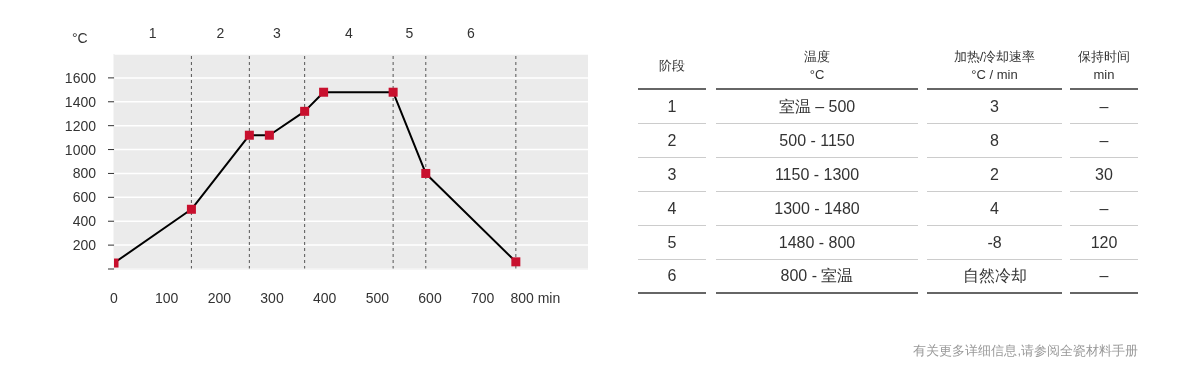 Image resolution: width=1200 pixels, height=383 pixels. What do you see at coordinates (817, 175) in the screenshot?
I see `text: 1150 - 1300` at bounding box center [817, 175].